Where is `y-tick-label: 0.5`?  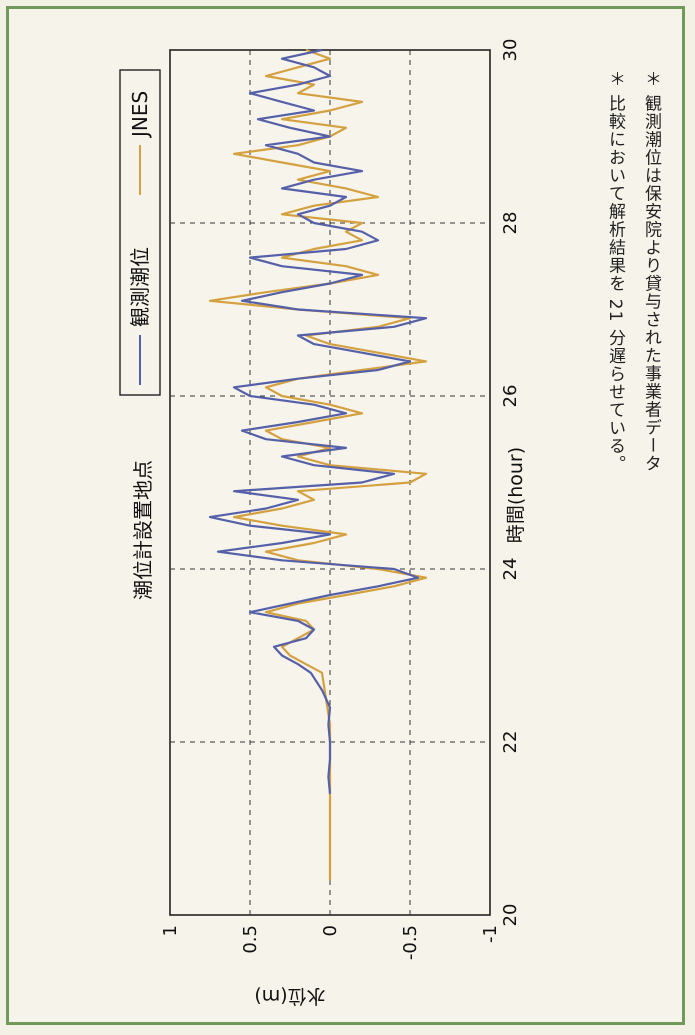
y-tick-label: 0.5 is located at coordinates (250, 939).